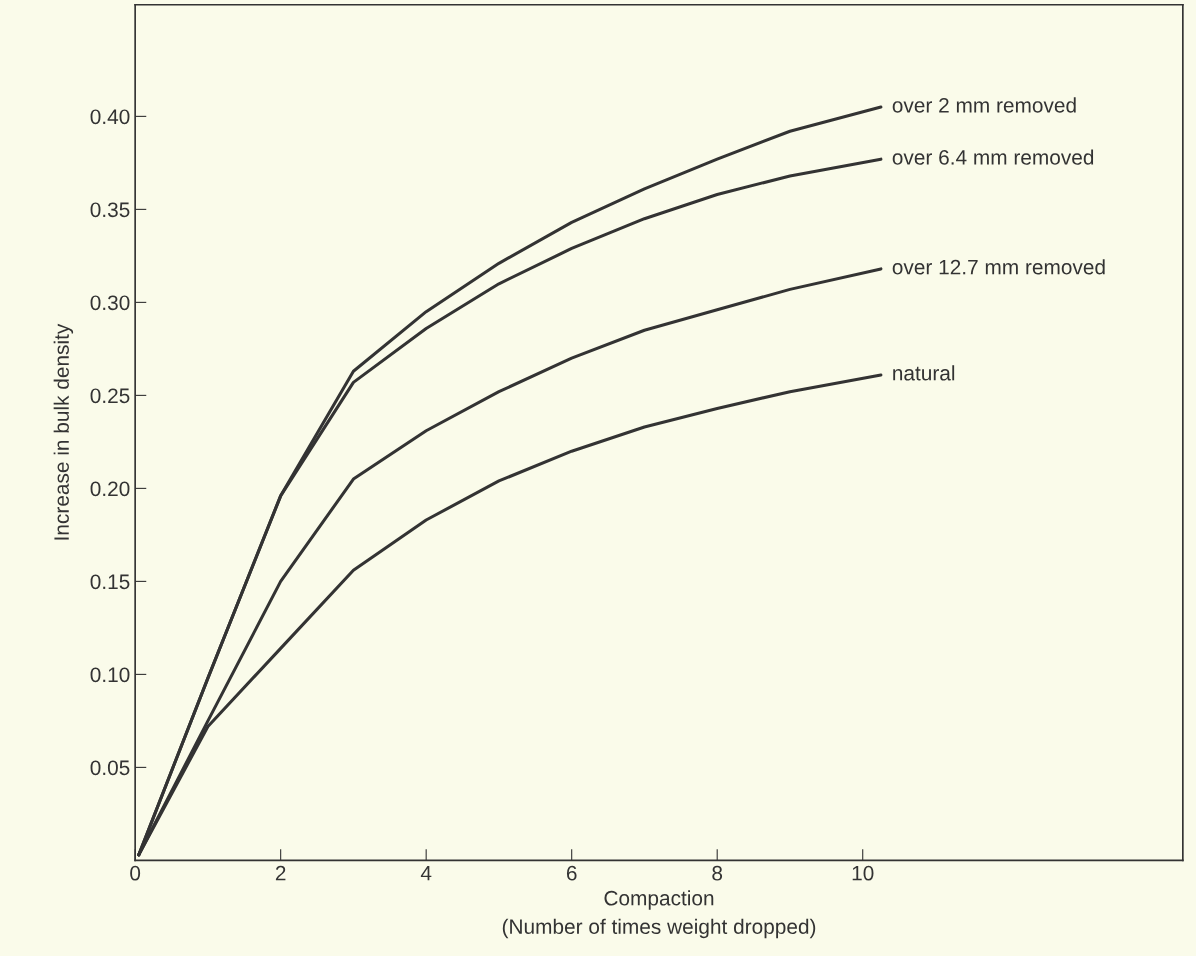 The width and height of the screenshot is (1196, 956). Describe the element at coordinates (63, 431) in the screenshot. I see `y-axis-title: Increase in bulk density` at that location.